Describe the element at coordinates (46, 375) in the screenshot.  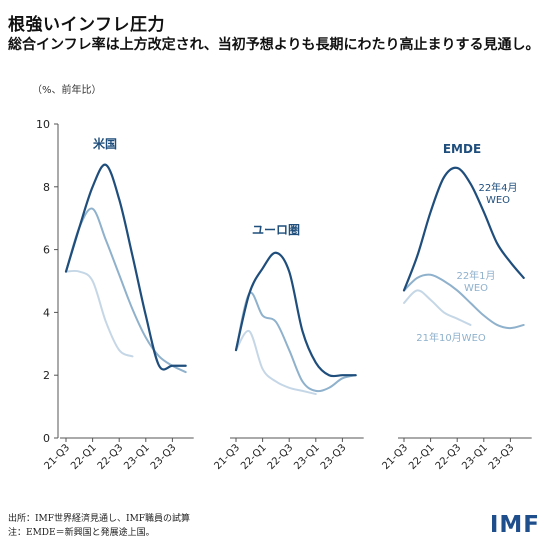
I see `y-tick-label: 2` at that location.